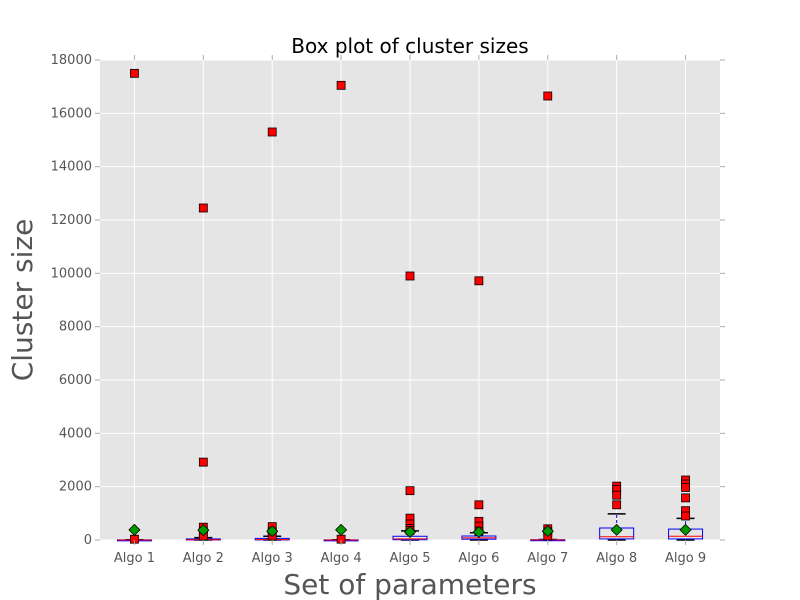 The image size is (800, 600). I want to click on x-tick-label: Algo 6, so click(478, 558).